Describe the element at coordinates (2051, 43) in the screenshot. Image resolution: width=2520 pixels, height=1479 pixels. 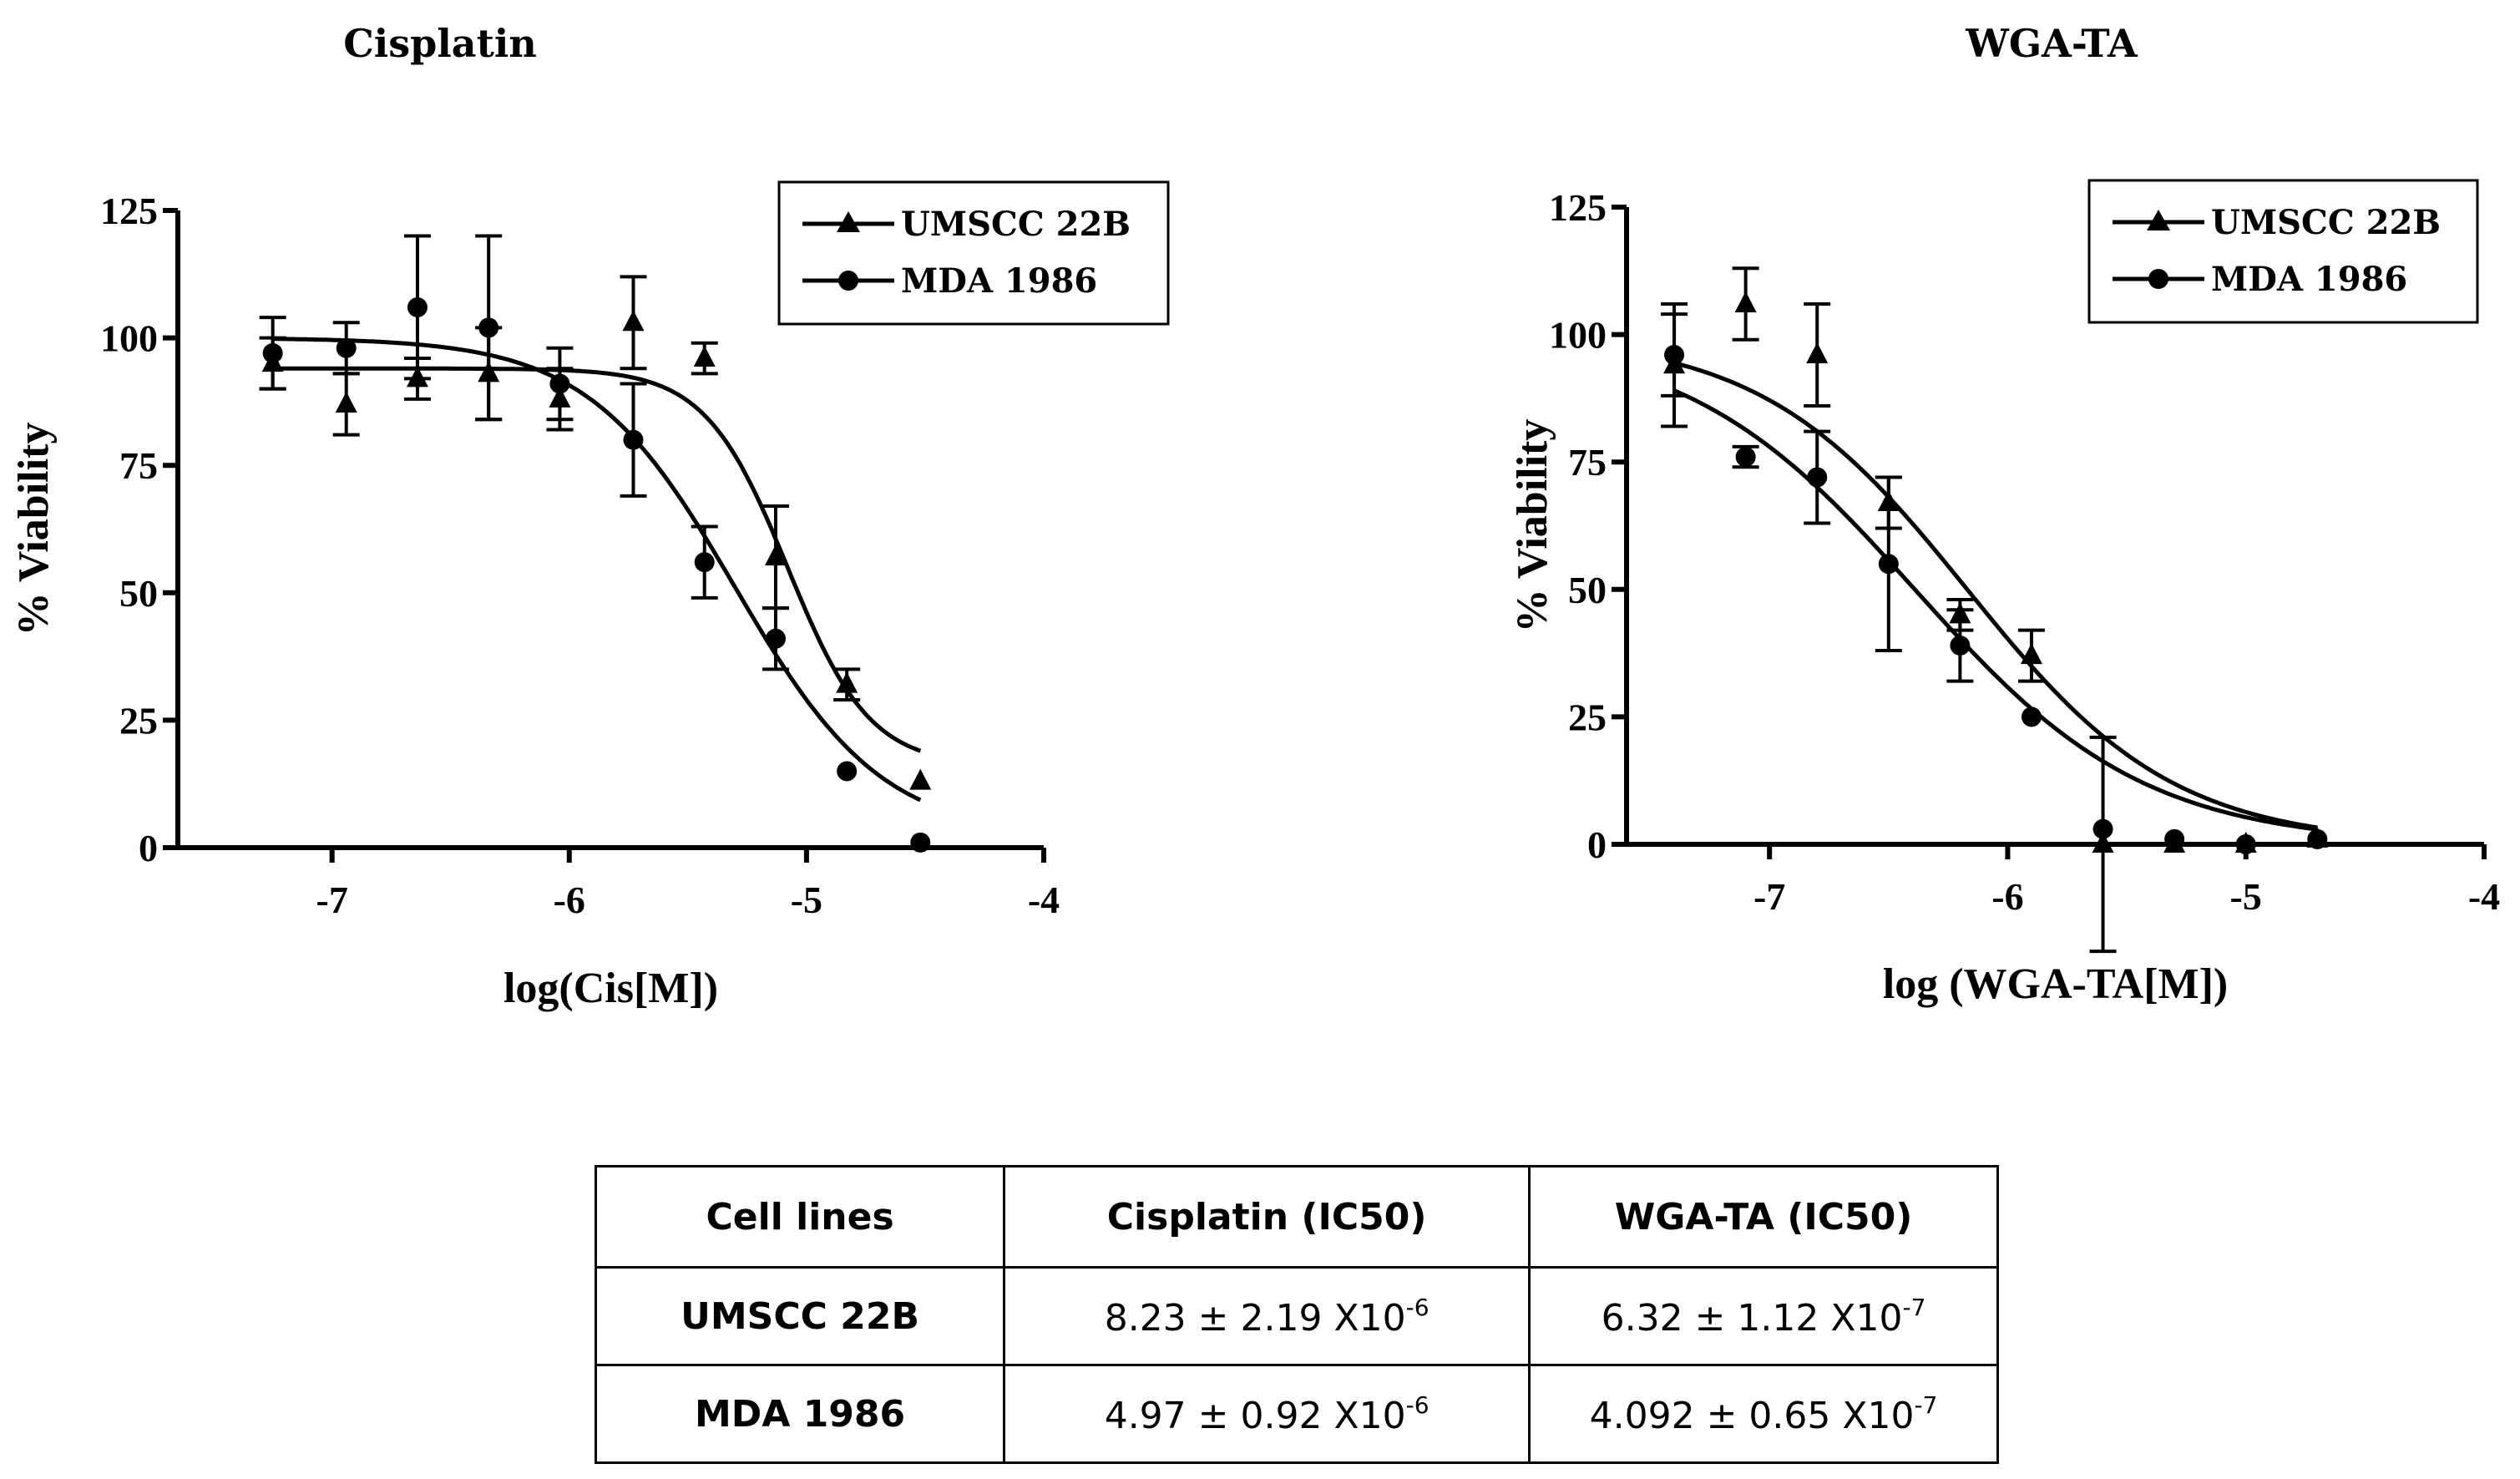
I see `chart-title: WGA-TA` at that location.